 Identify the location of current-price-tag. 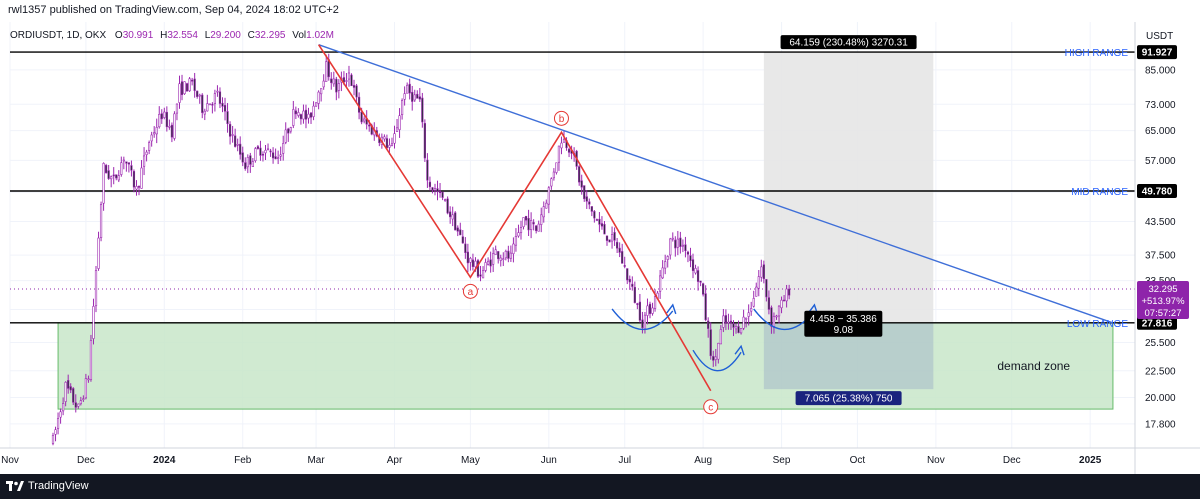
(1163, 299).